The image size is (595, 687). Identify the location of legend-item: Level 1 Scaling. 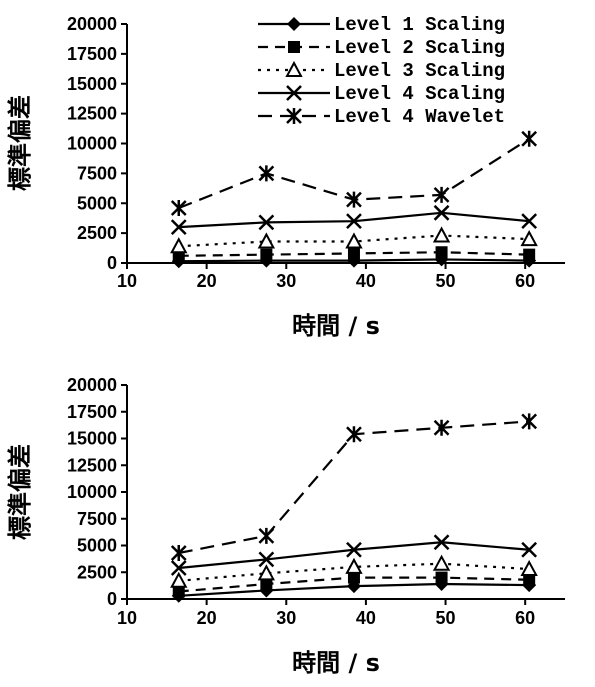
(381, 25).